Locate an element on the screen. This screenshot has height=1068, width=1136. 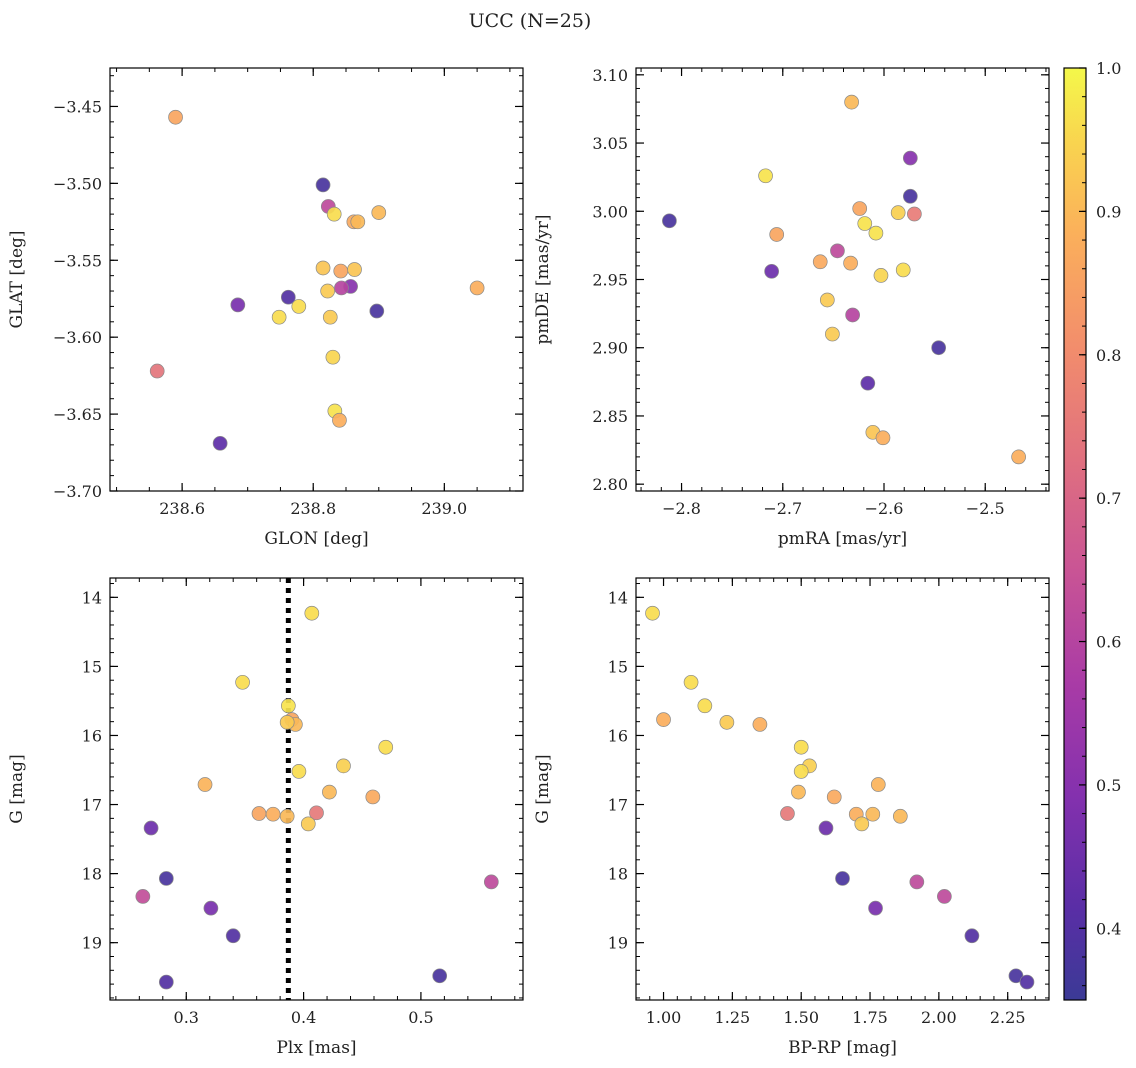
colorbar-tick-label: 0.7 is located at coordinates (1108, 498).